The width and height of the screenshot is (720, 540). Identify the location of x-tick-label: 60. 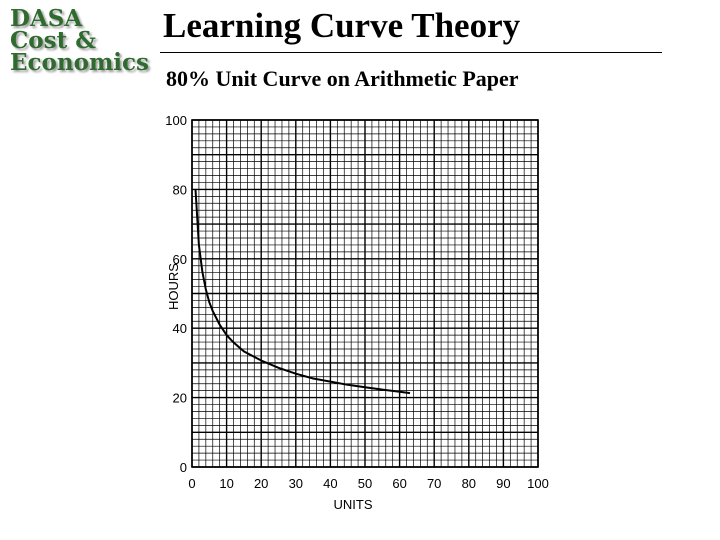
(399, 483).